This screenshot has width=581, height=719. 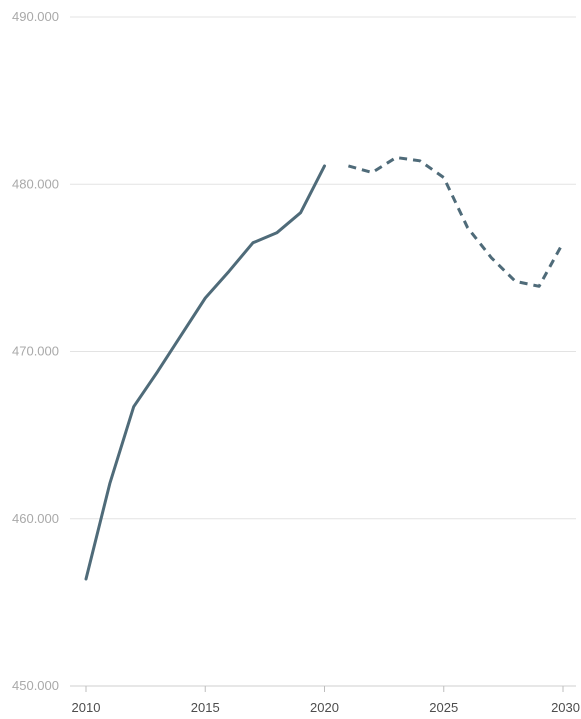 What do you see at coordinates (35, 183) in the screenshot?
I see `y-tick-label: 480.000` at bounding box center [35, 183].